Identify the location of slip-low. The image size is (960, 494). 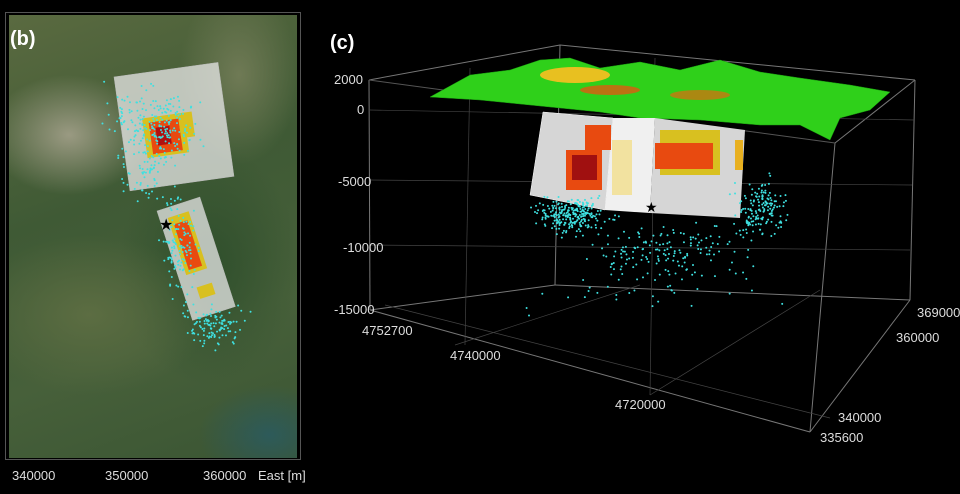
(739, 155).